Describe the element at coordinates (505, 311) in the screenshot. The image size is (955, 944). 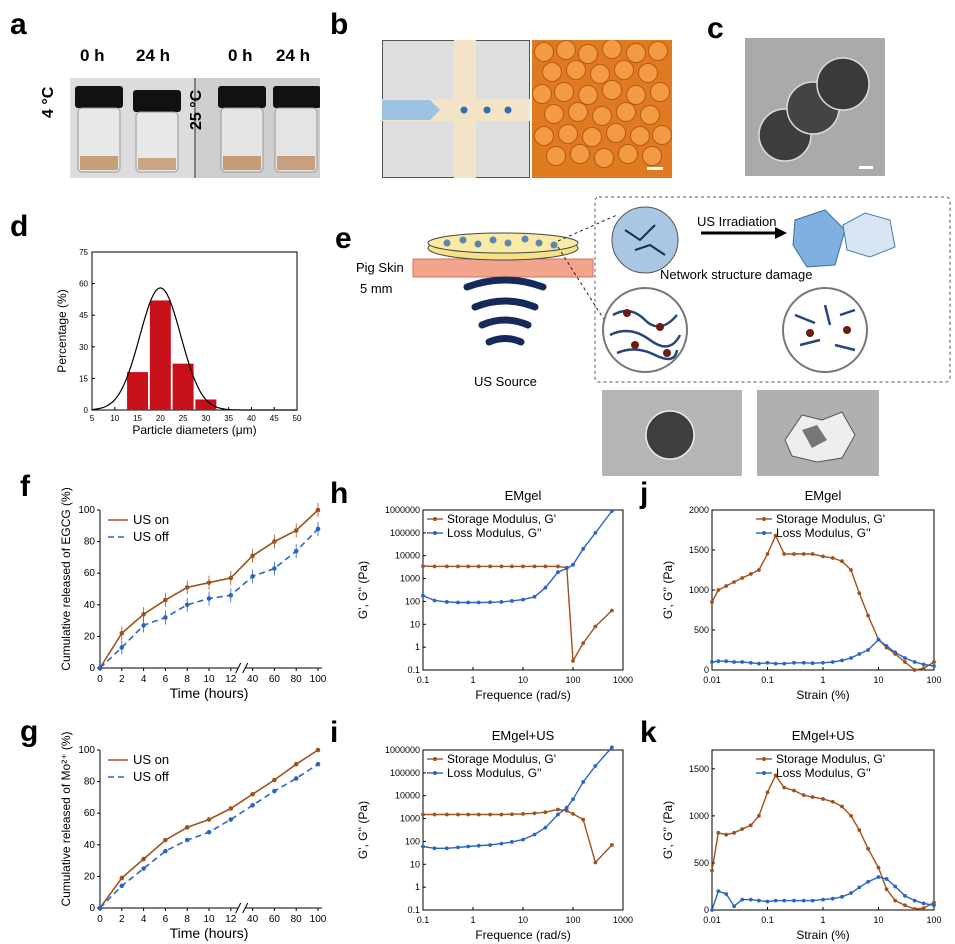
I see `us-wave-icon` at that location.